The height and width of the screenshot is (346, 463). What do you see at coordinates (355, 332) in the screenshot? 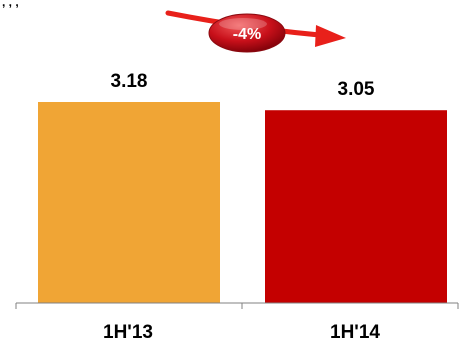
I see `x-tick-label-1h14: 1H'14` at bounding box center [355, 332].